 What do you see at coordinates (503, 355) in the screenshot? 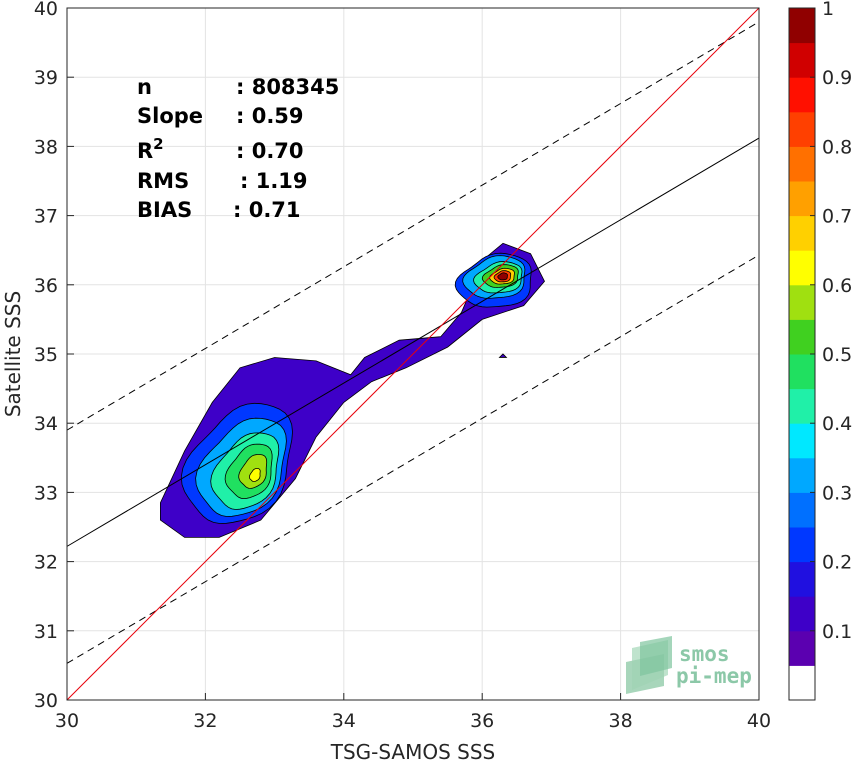
I see `contour-isolated-spot` at bounding box center [503, 355].